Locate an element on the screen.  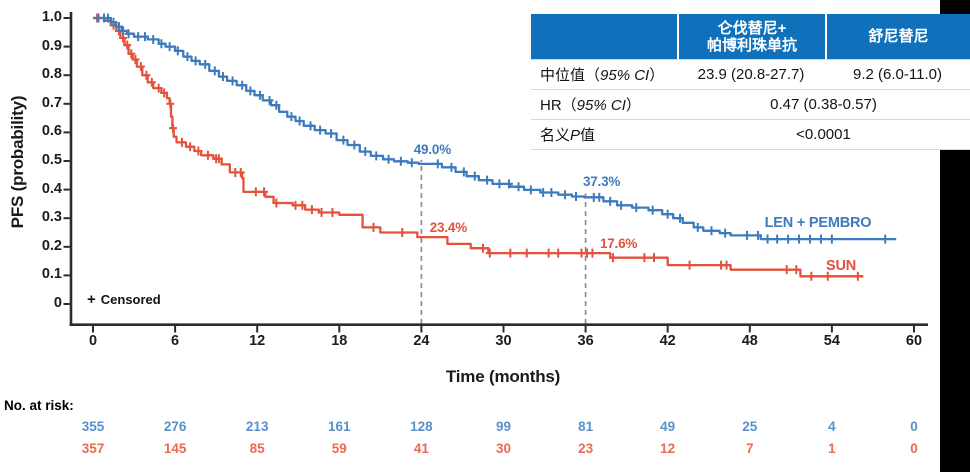
median-label-suffix: ） is located at coordinates (657, 75).